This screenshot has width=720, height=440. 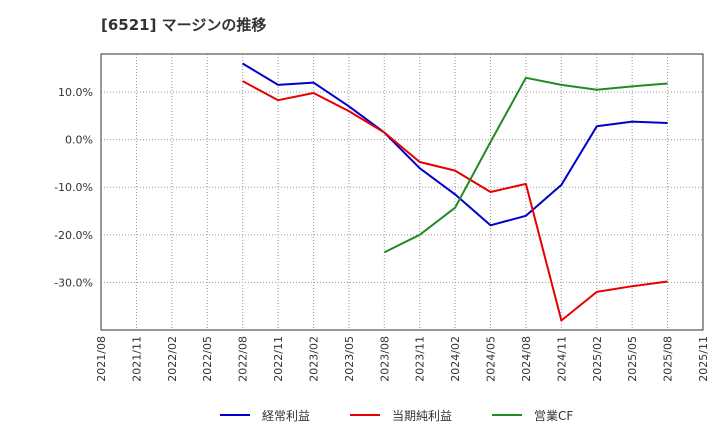 What do you see at coordinates (526, 359) in the screenshot?
I see `x-tick-label: 2024/08` at bounding box center [526, 359].